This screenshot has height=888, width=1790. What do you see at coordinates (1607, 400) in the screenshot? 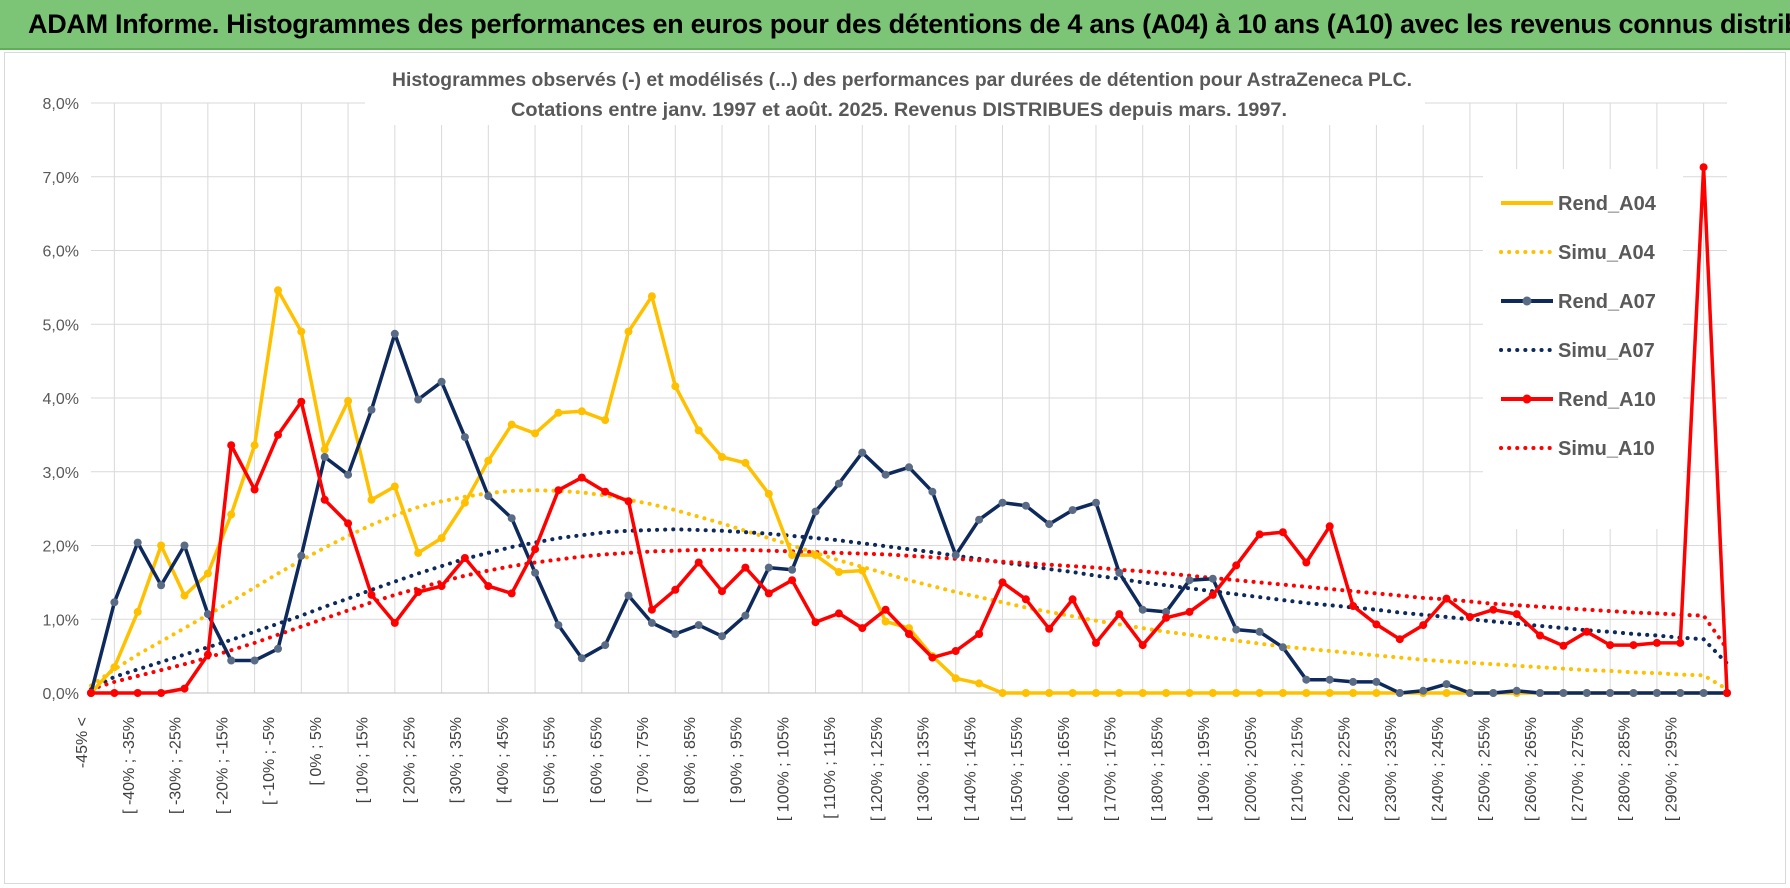
I see `legend-label: Rend_A10` at bounding box center [1607, 400].